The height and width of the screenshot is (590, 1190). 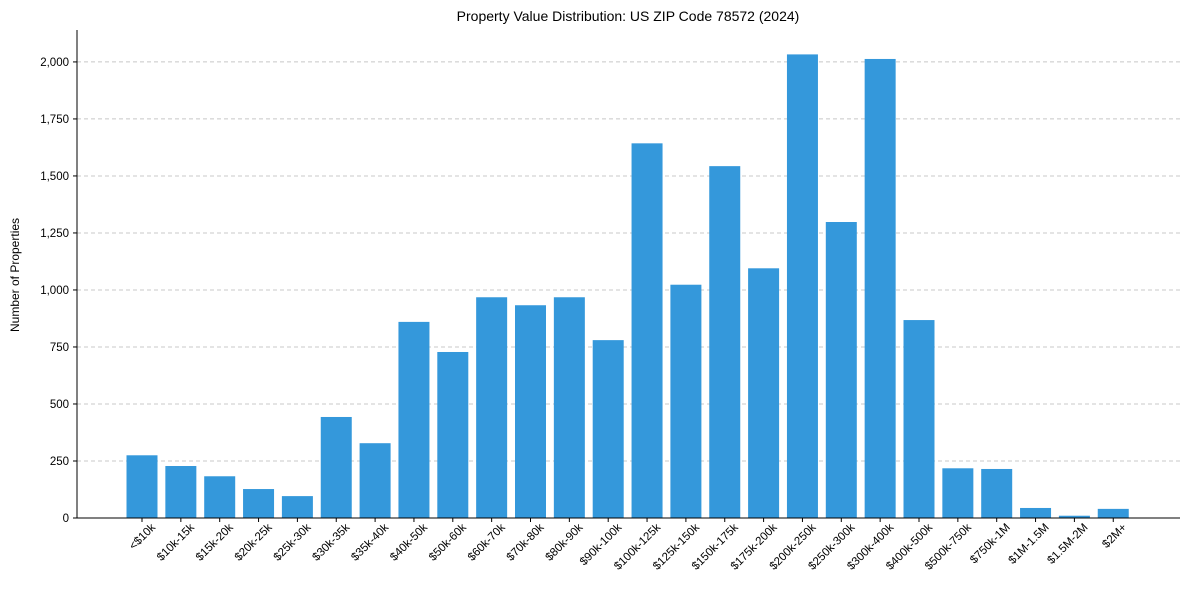 What do you see at coordinates (487, 542) in the screenshot?
I see `x-tick-label: $60k-70k` at bounding box center [487, 542].